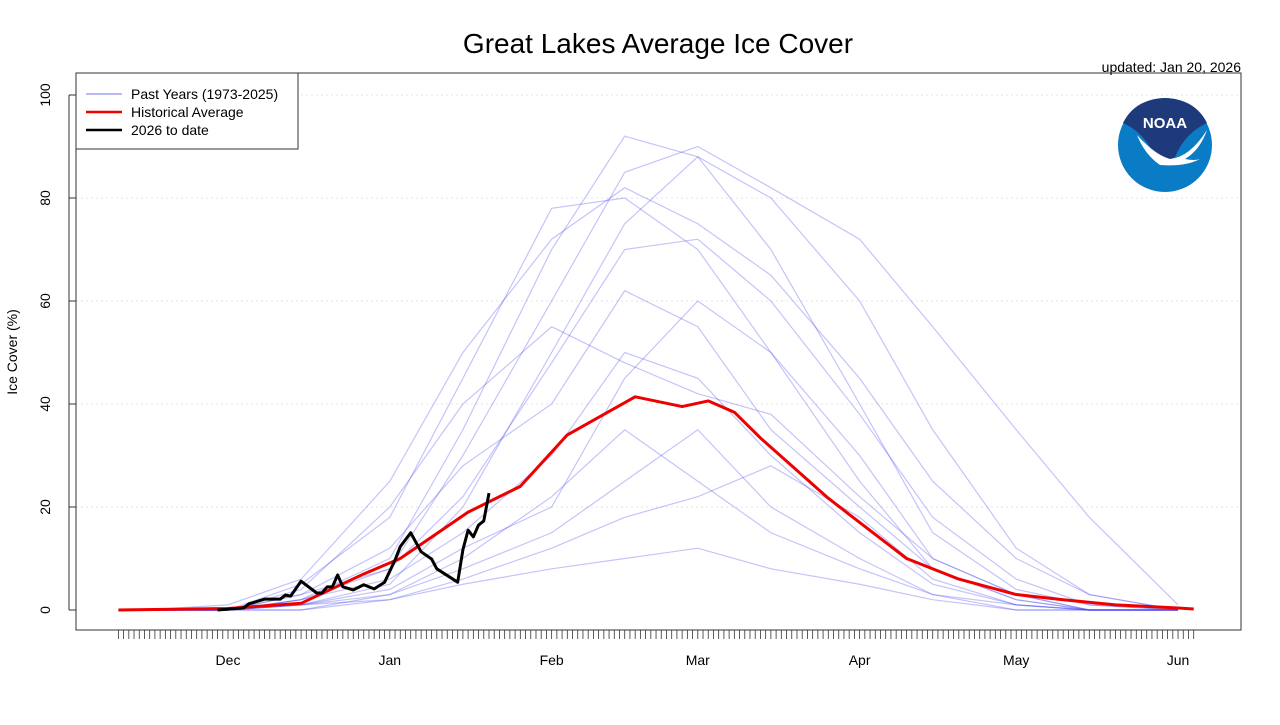 Image resolution: width=1280 pixels, height=725 pixels. What do you see at coordinates (1165, 123) in the screenshot?
I see `noaa-logo-text: NOAA` at bounding box center [1165, 123].